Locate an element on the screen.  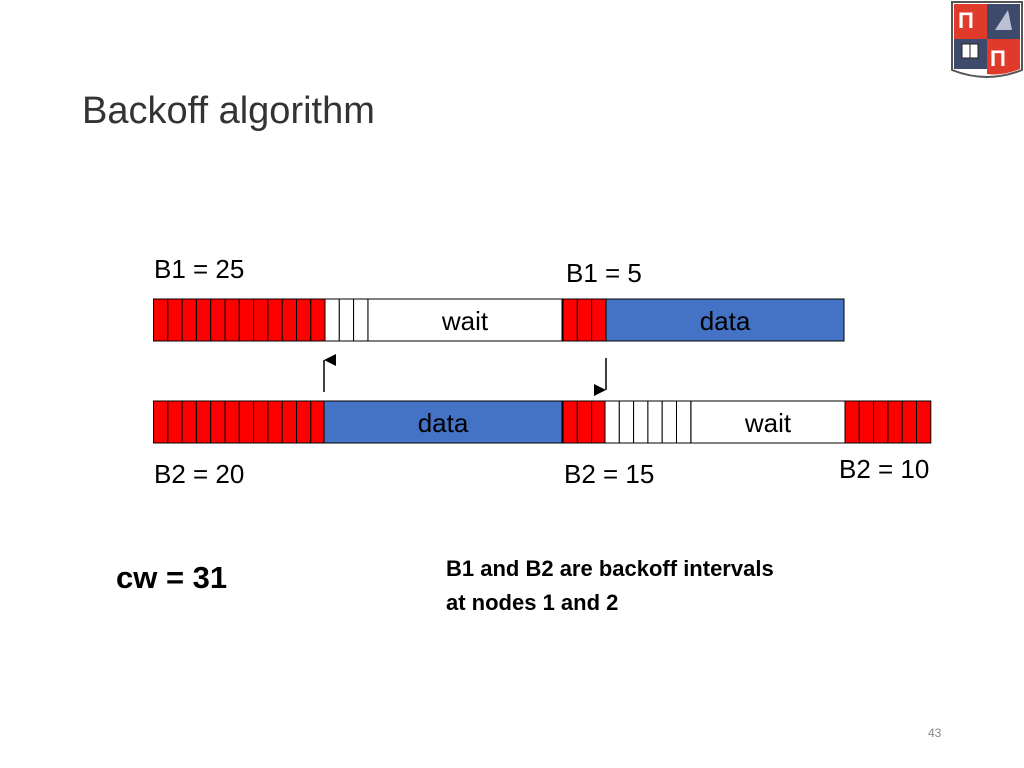
note-line-2: at nodes 1 and 2 is located at coordinates (532, 602).